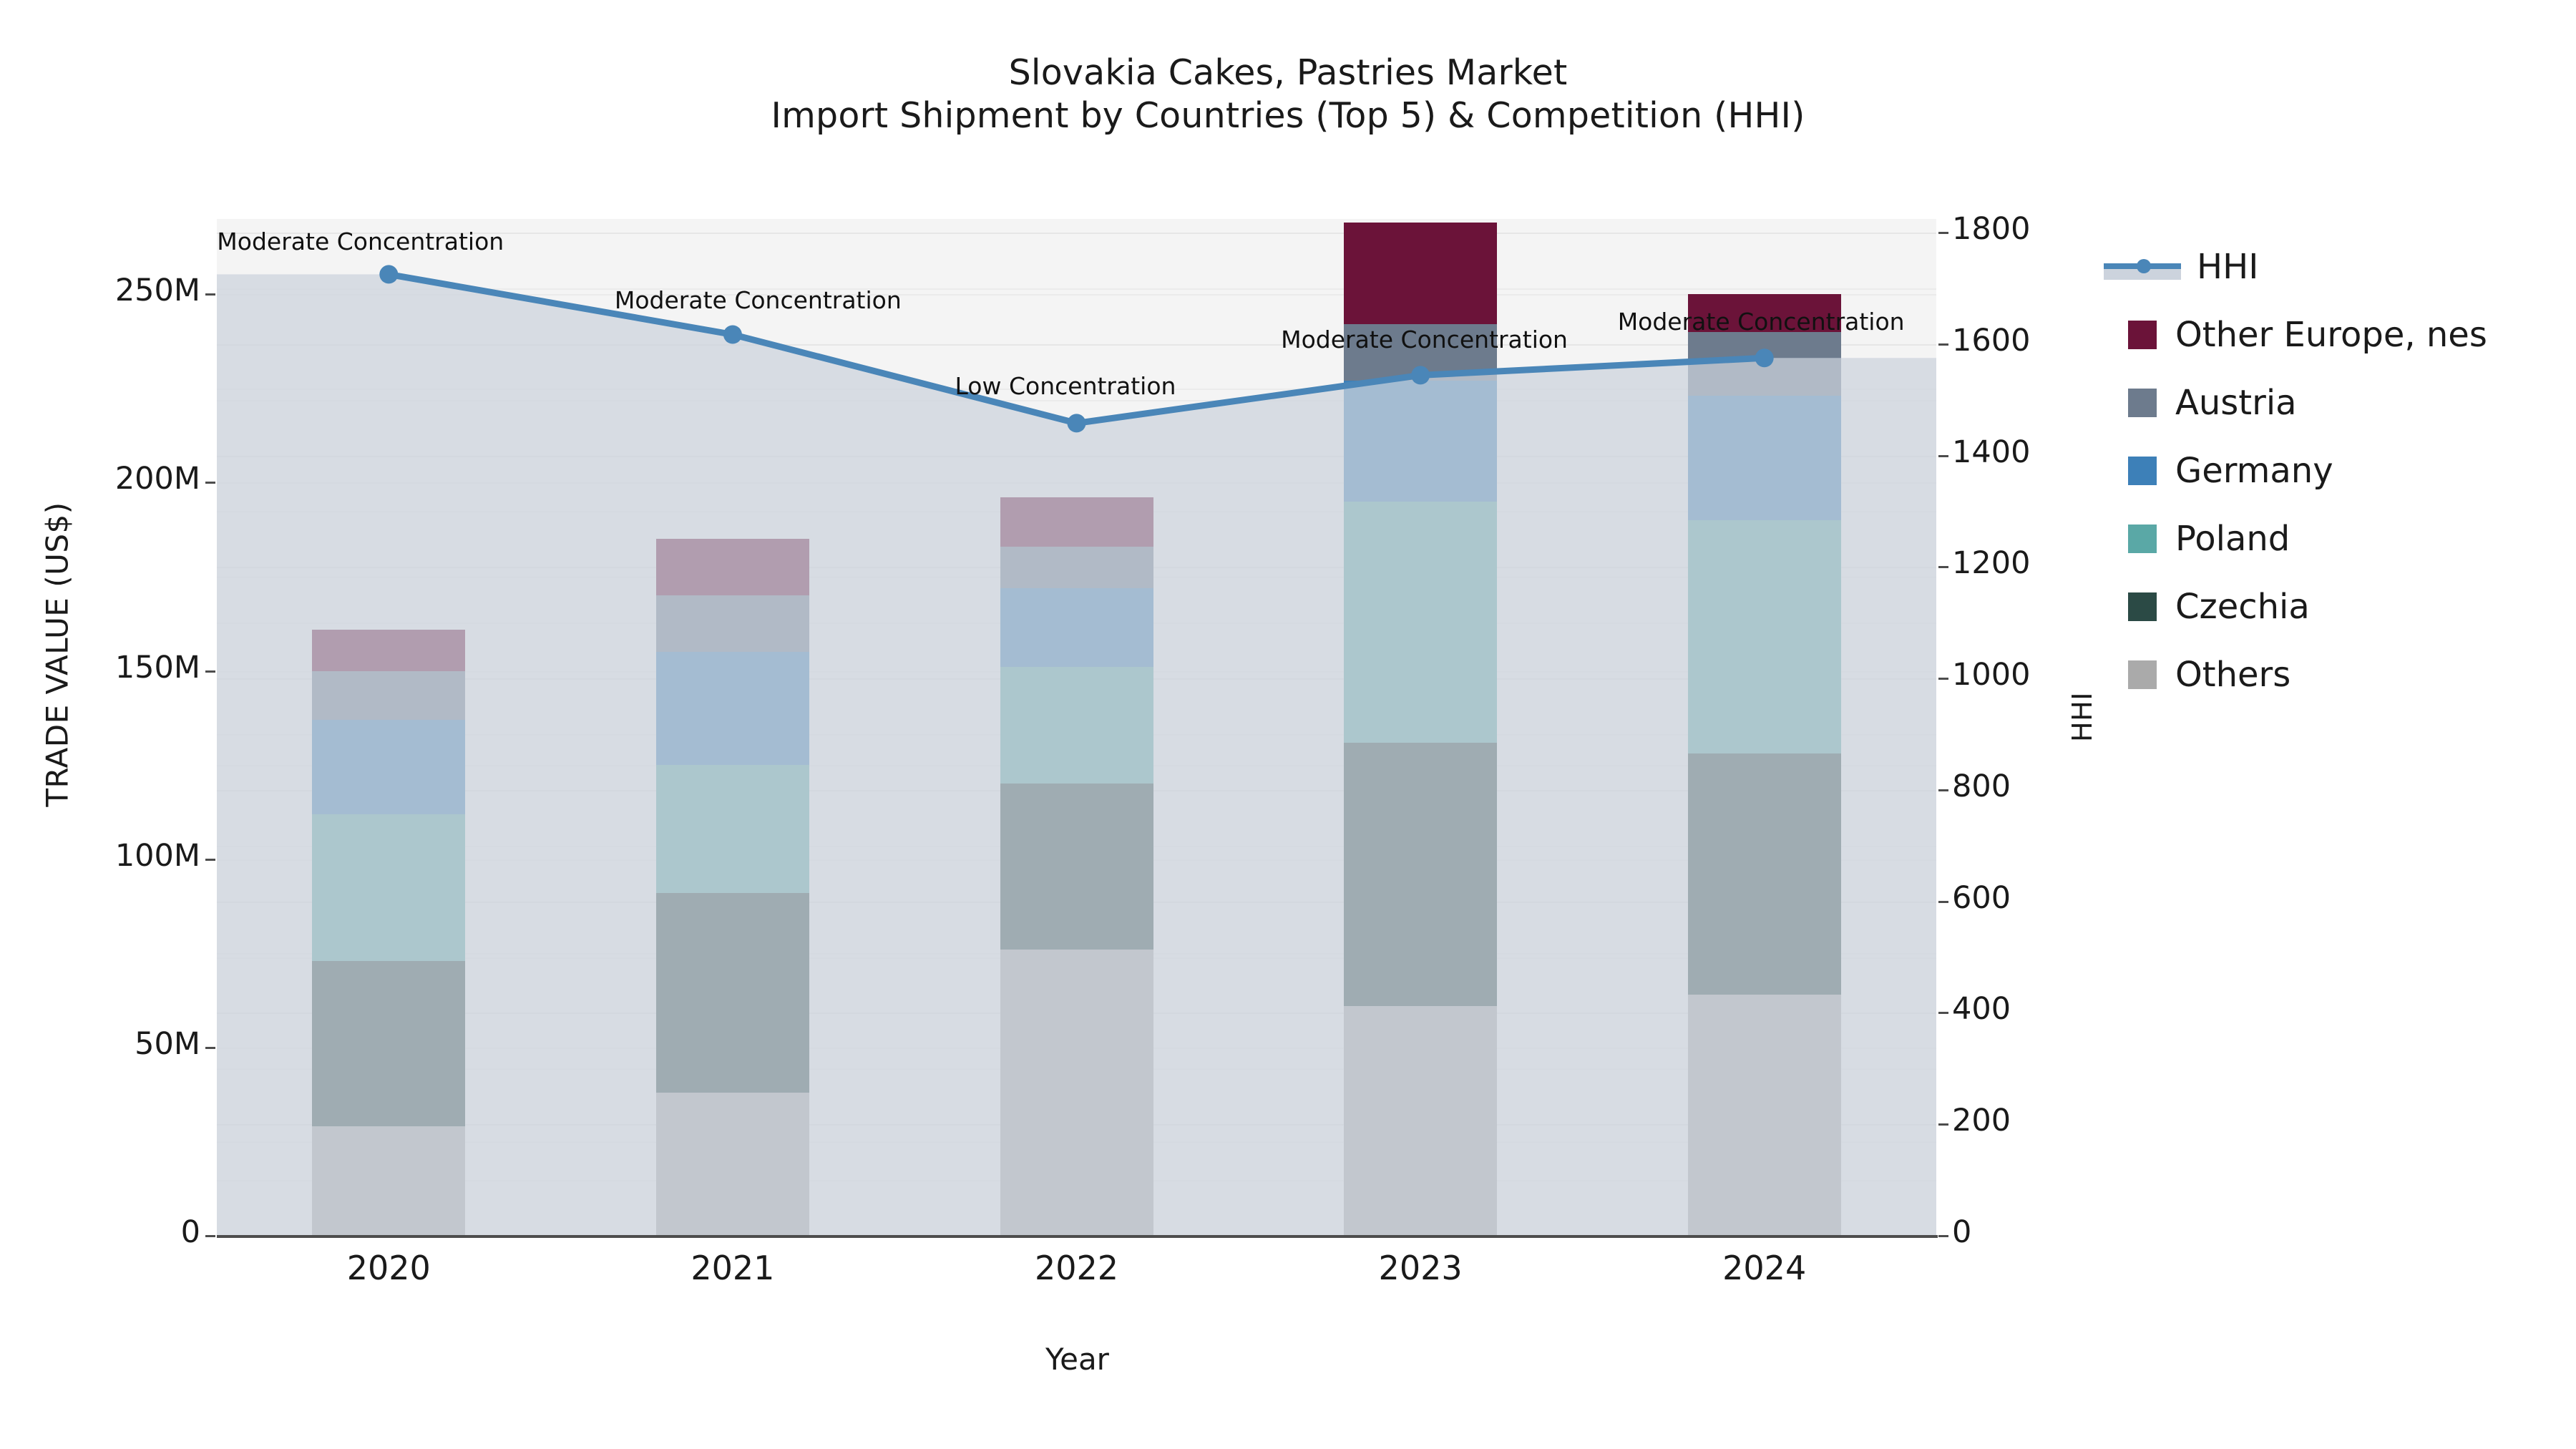 This screenshot has height=1449, width=2576. I want to click on chart-title-line-1: Slovakia Cakes, Pastries Market, so click(1288, 72).